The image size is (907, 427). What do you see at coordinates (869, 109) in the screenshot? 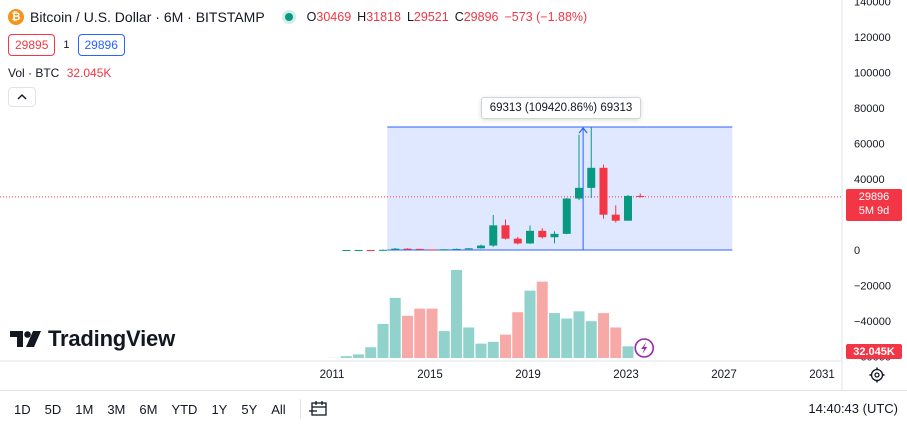
I see `y-tick-label: 80000` at bounding box center [869, 109].